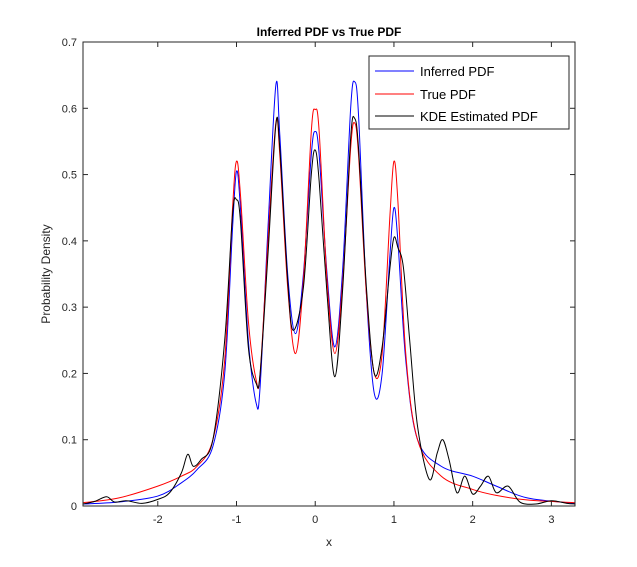  I want to click on y-tick-label: 0.2, so click(69, 374).